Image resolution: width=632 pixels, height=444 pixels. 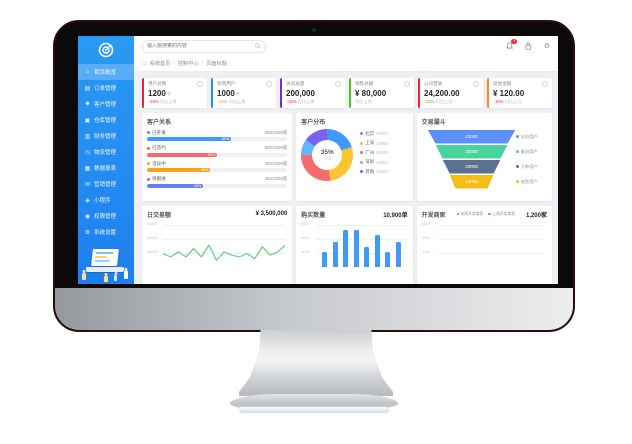 What do you see at coordinates (327, 154) in the screenshot?
I see `distribution-donut: 35% 占比` at bounding box center [327, 154].